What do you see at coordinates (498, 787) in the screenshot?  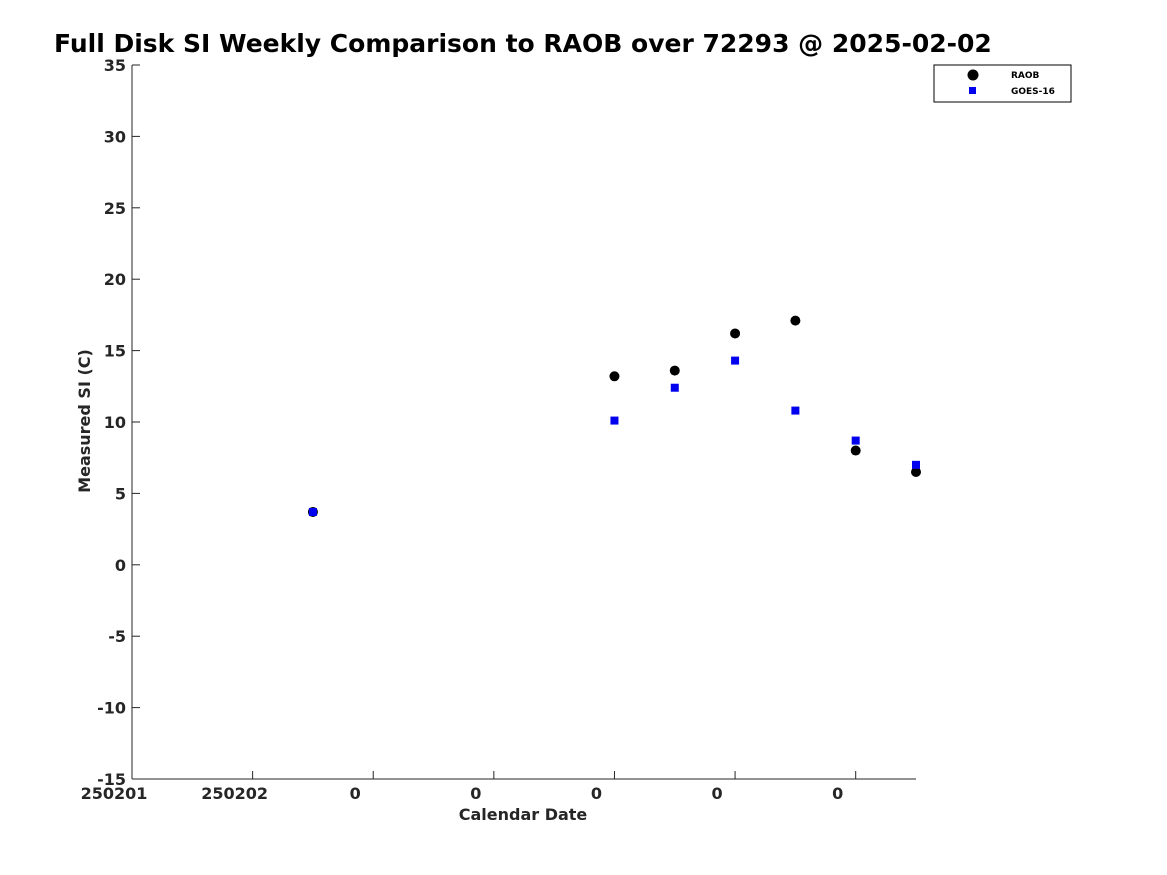 I see `x-axis: 250201 250202 0 0 0 0 0` at bounding box center [498, 787].